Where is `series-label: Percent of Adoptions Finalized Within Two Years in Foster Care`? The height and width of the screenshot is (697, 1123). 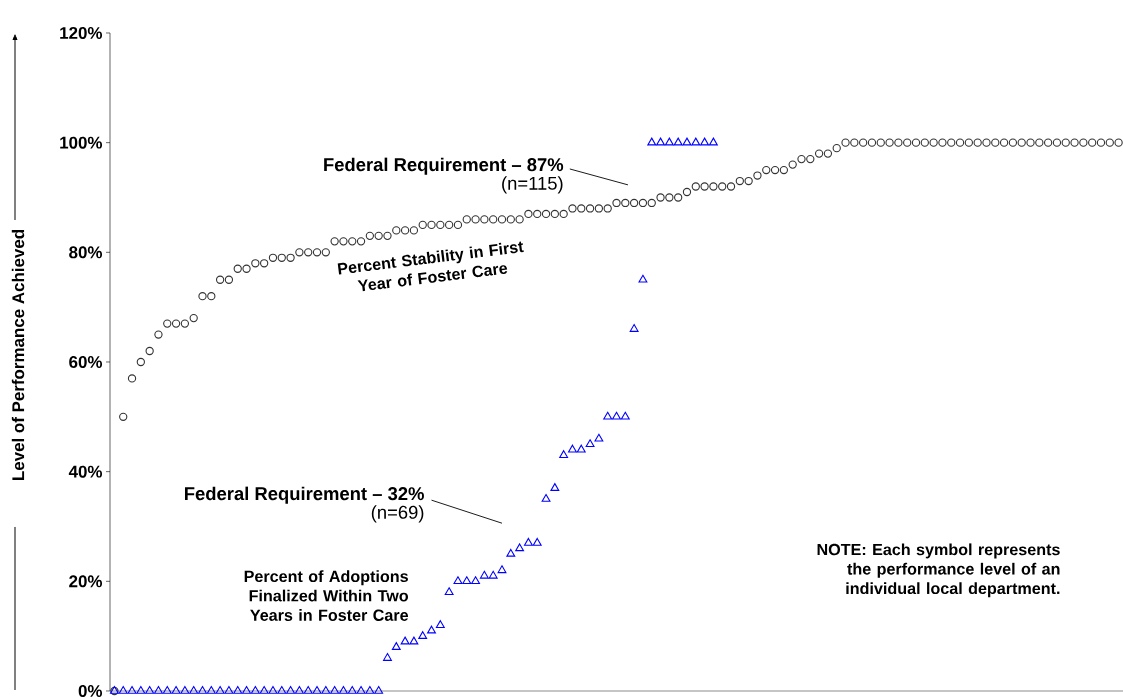
series-label: Percent of Adoptions Finalized Within Two Years in Foster Care is located at coordinates (326, 595).